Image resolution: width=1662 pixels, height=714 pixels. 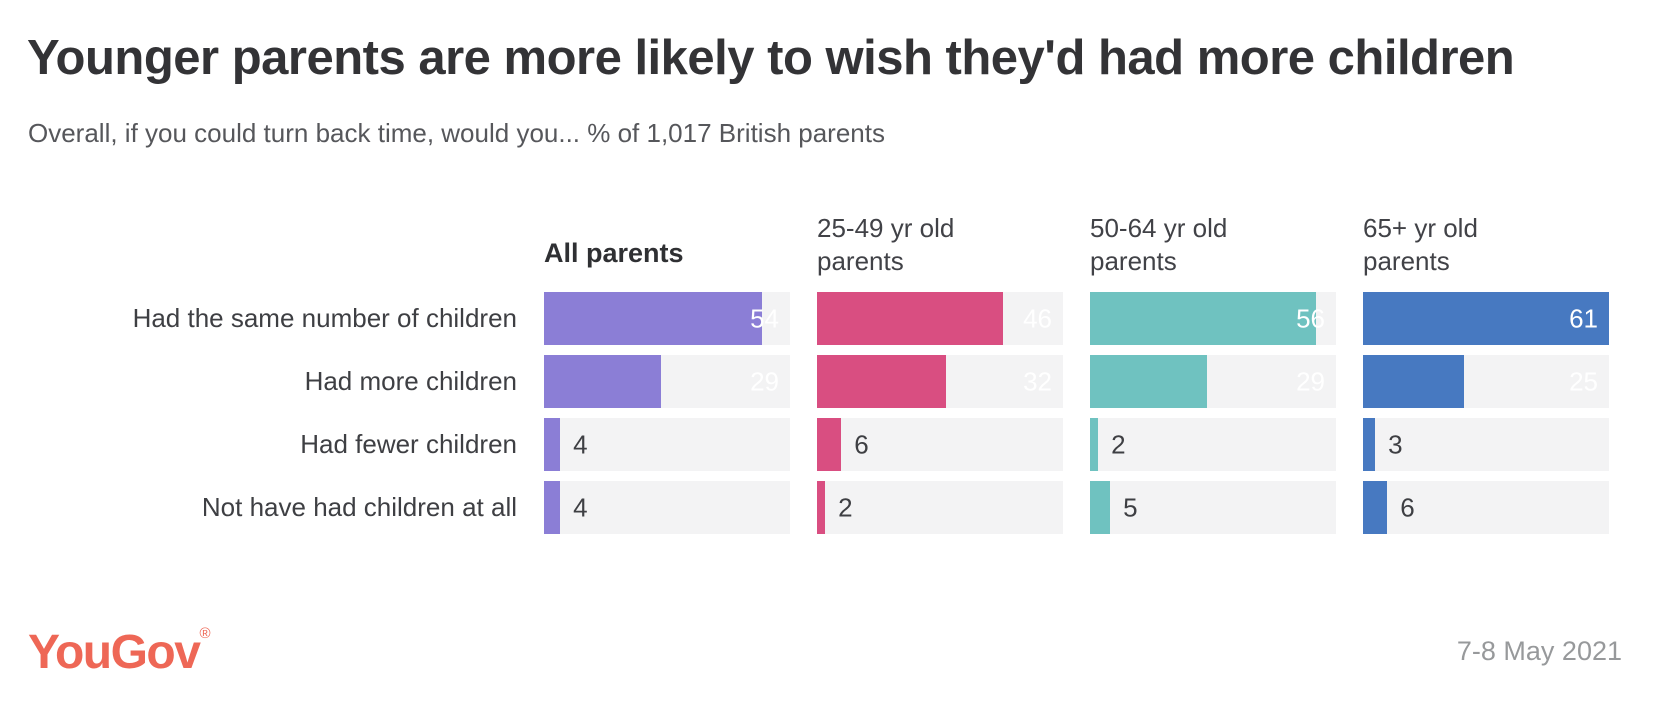 What do you see at coordinates (114, 652) in the screenshot?
I see `yougov-logo-text: YouGov` at bounding box center [114, 652].